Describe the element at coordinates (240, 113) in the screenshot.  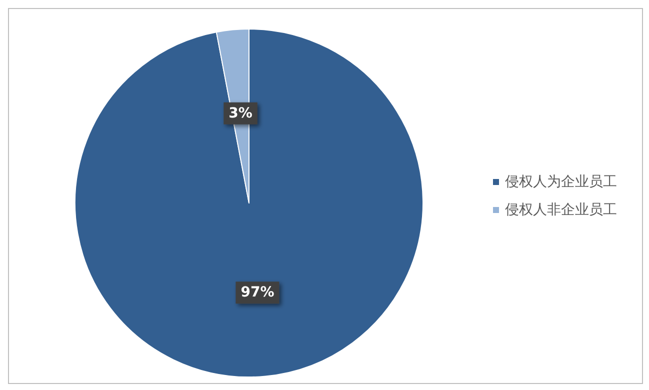
I see `data-label: 3%` at that location.